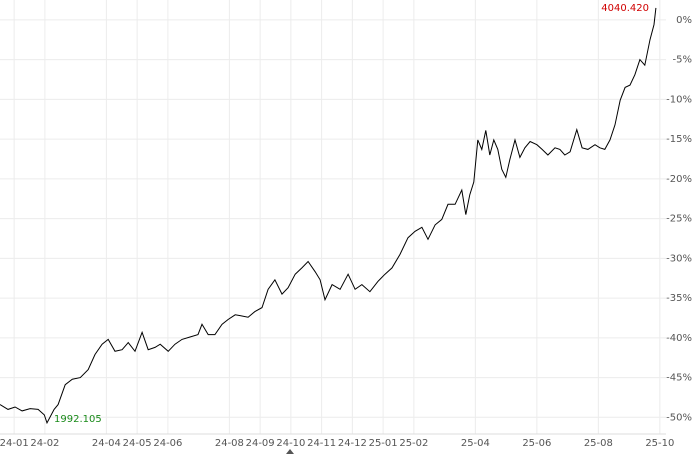 The image size is (700, 454). I want to click on x-tick-label: 25-08, so click(598, 443).